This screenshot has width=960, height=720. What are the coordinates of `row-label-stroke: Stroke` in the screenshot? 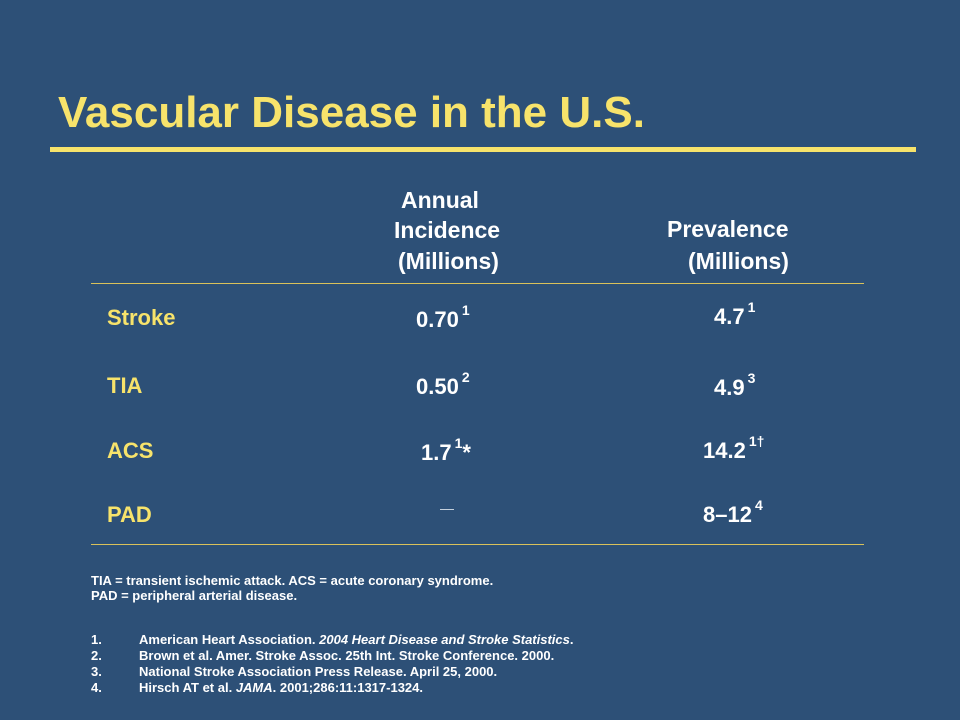 It's located at (141, 317).